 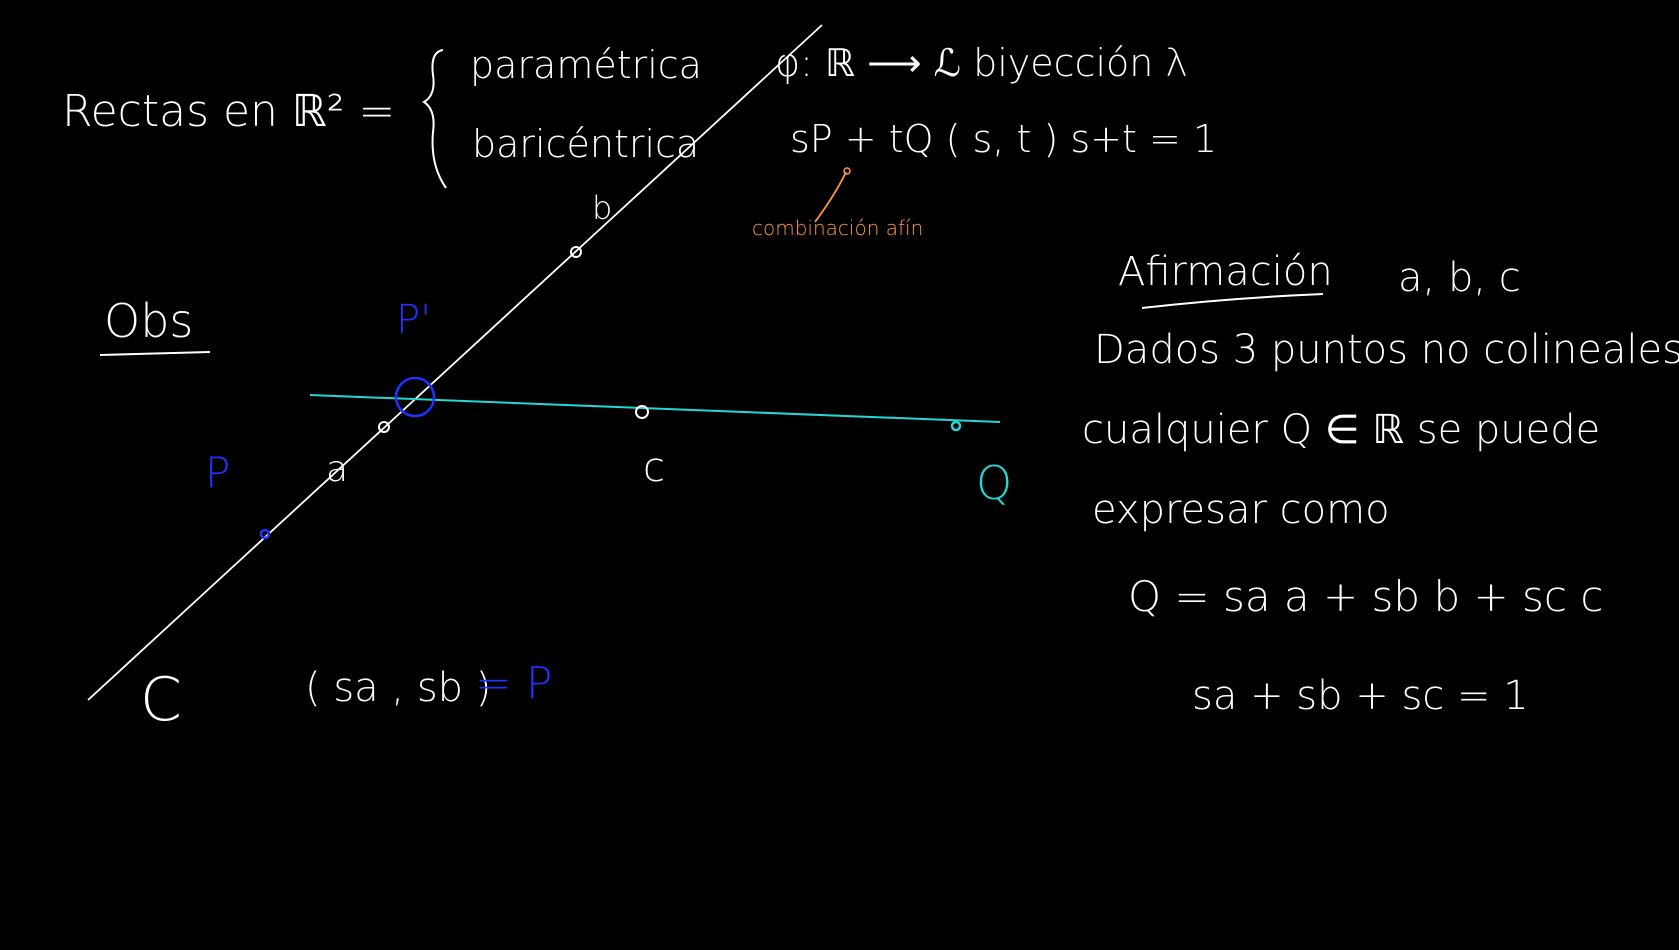 I want to click on label-p-prime: P', so click(x=414, y=320).